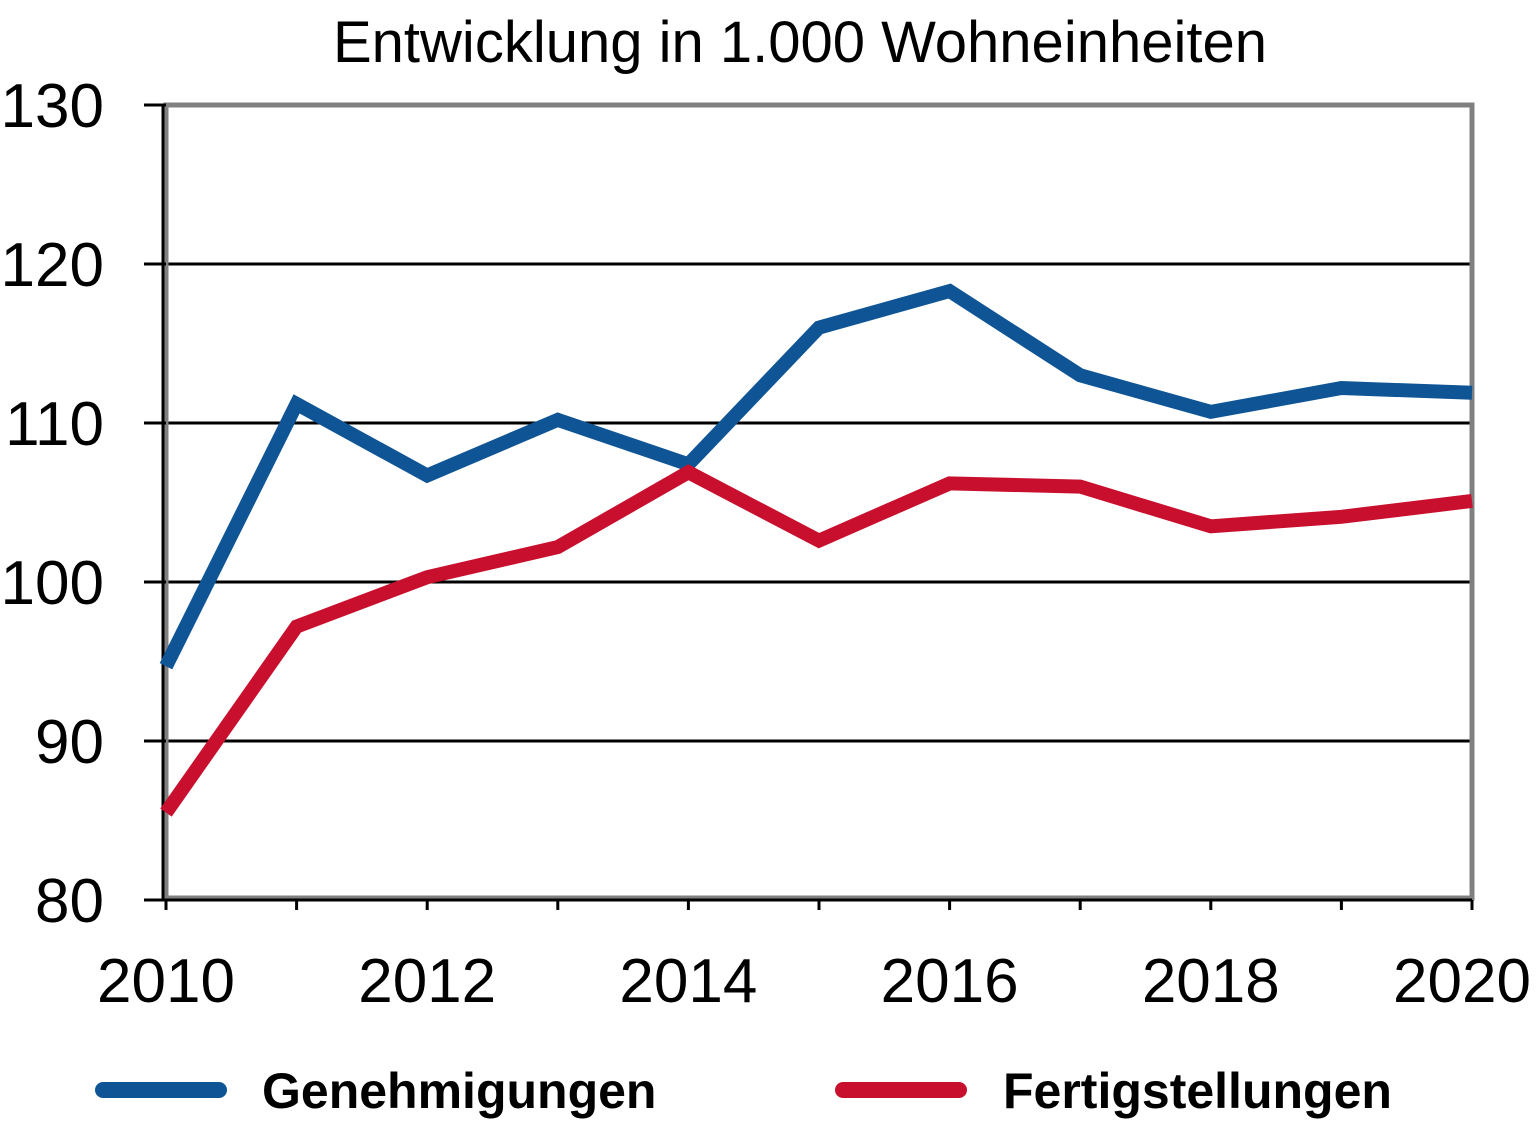 This screenshot has height=1126, width=1538. I want to click on x-tick-label: 2016, so click(950, 981).